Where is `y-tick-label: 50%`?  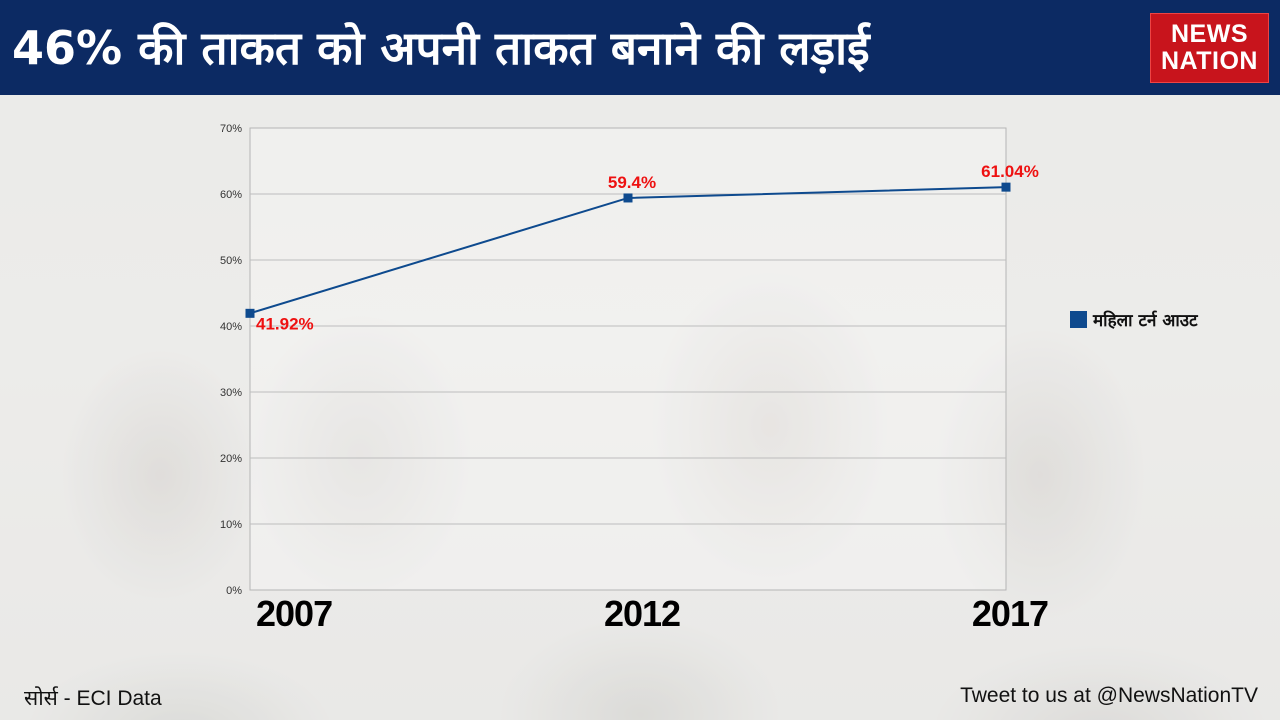 y-tick-label: 50% is located at coordinates (231, 261).